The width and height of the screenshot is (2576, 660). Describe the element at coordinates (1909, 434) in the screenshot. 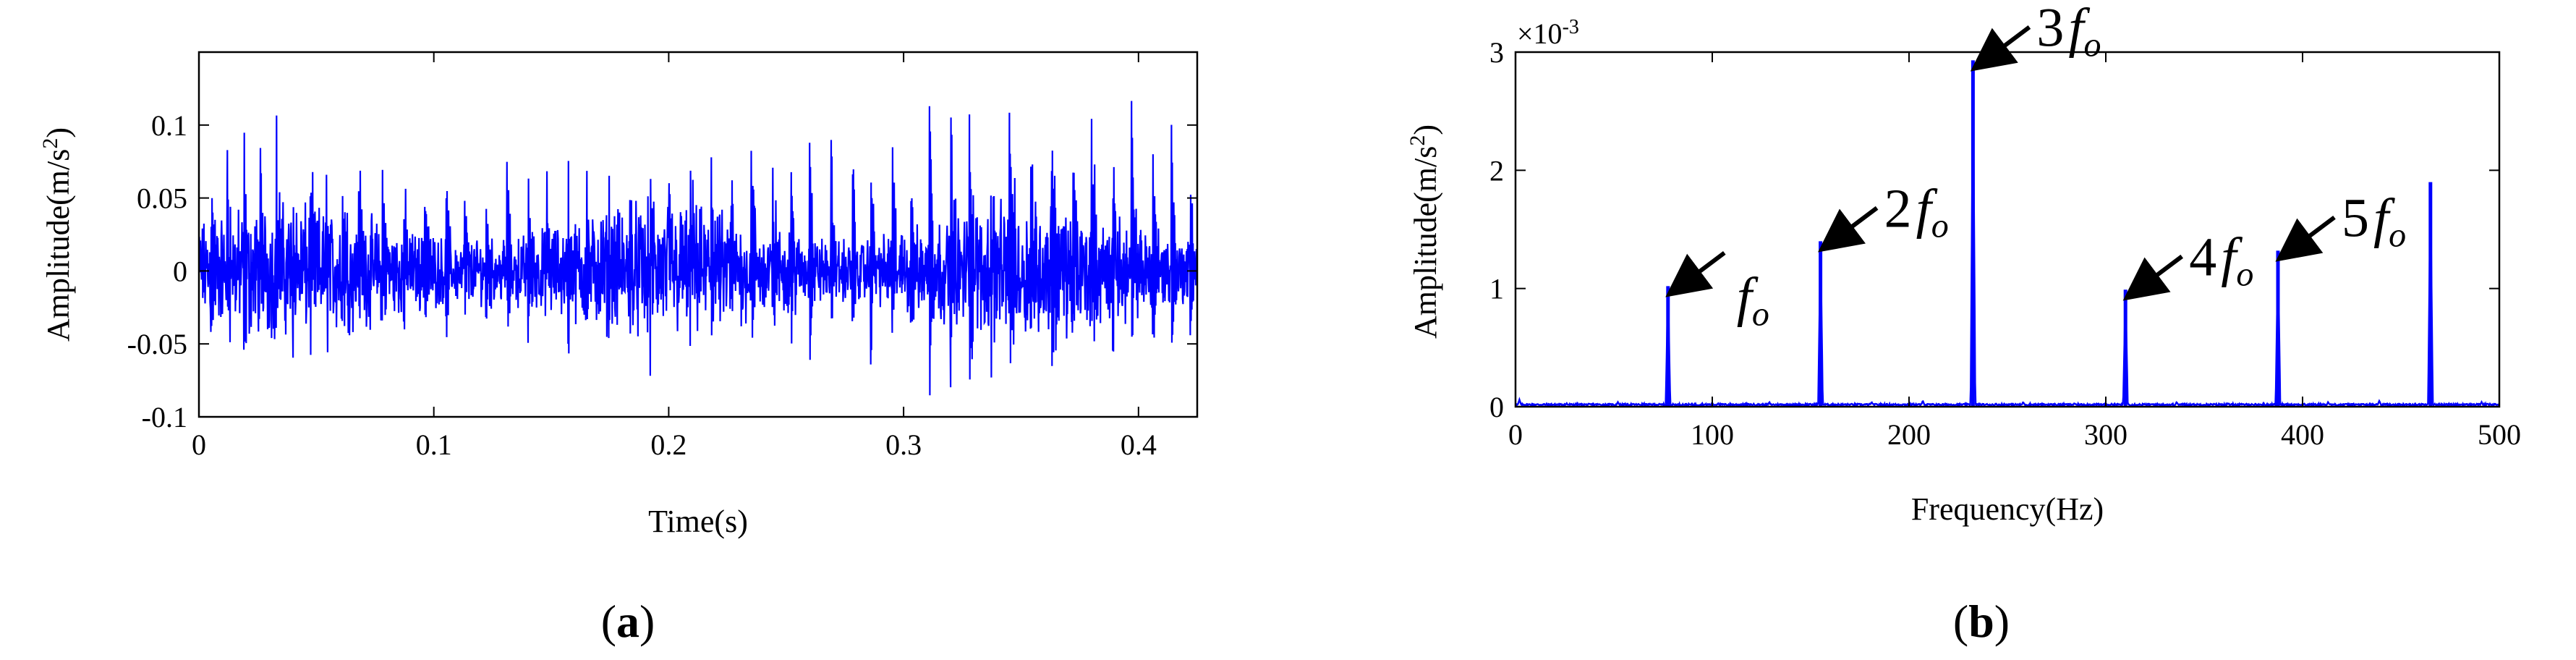

I see `x-tick-label-b: 200` at that location.